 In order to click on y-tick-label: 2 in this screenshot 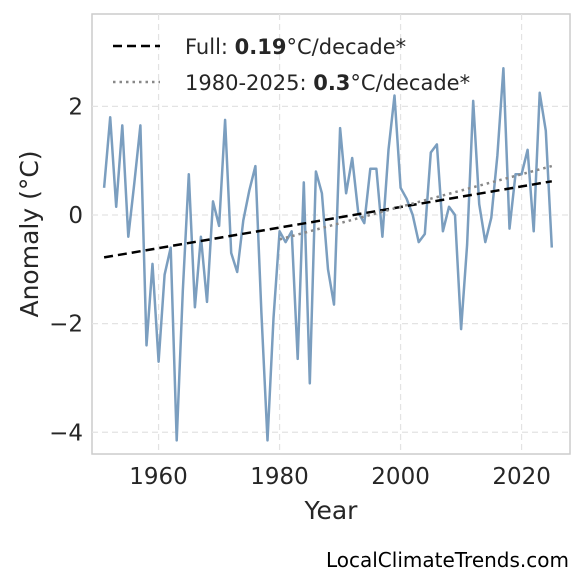, I will do `click(75, 107)`.